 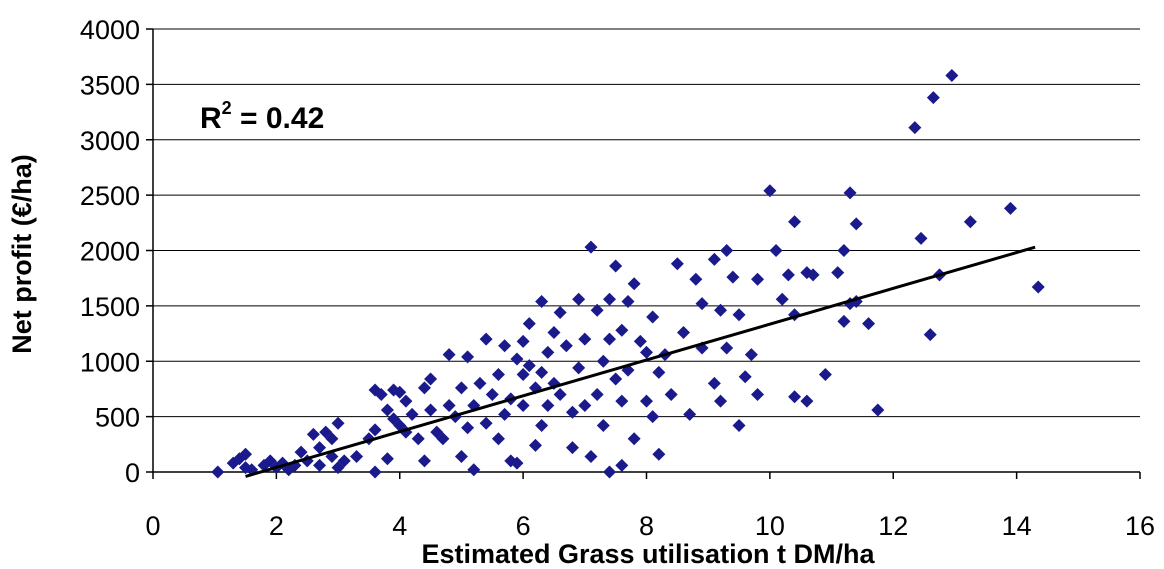 I want to click on y-tick-label: 3500, so click(x=110, y=85).